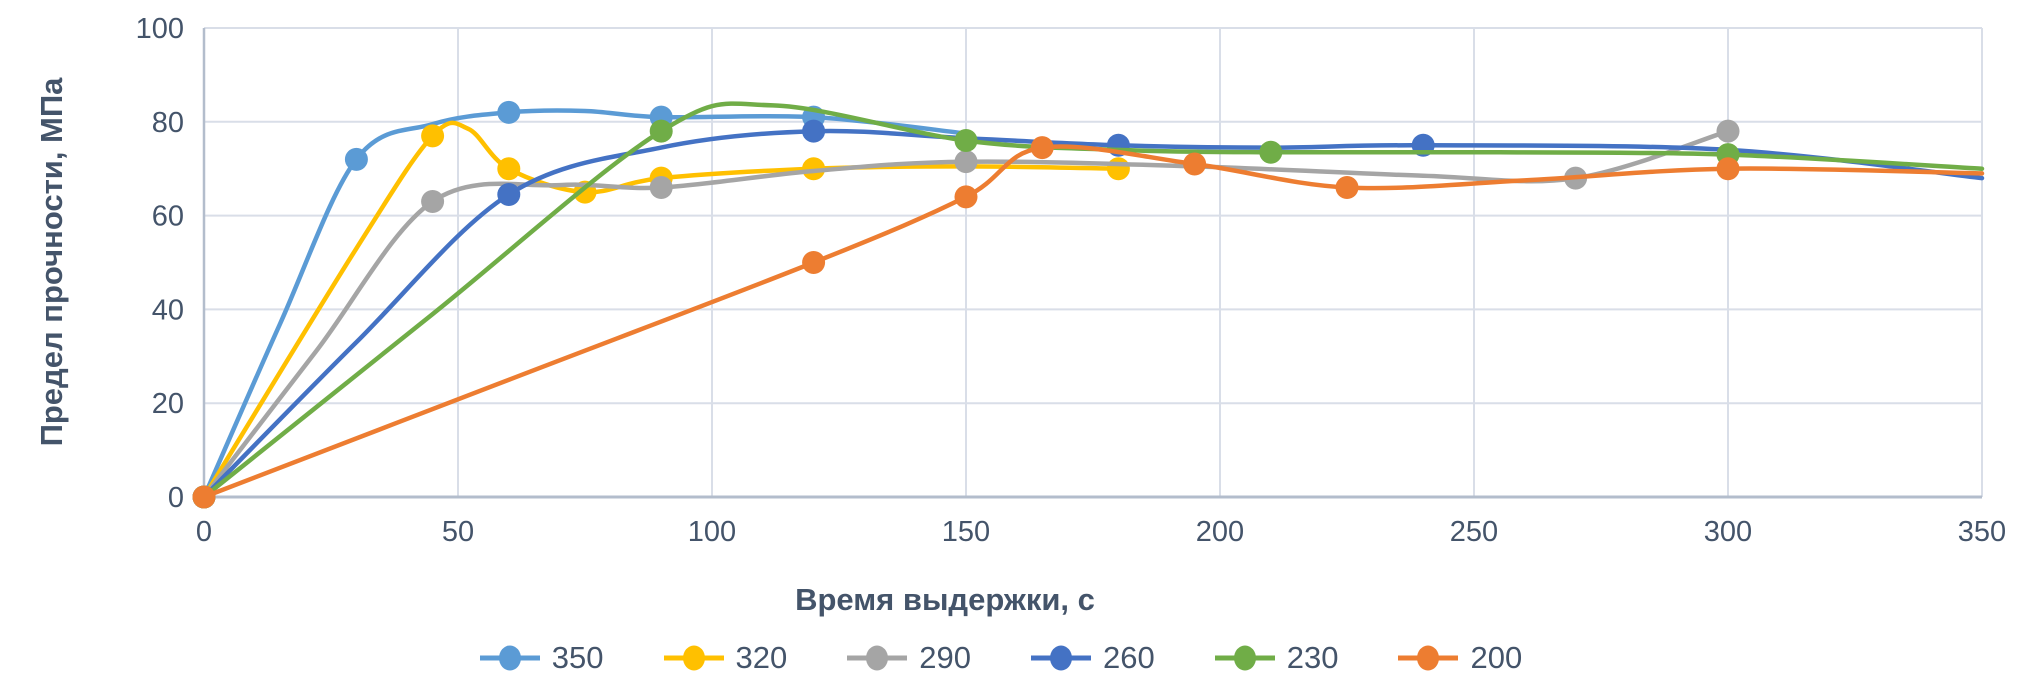  Describe the element at coordinates (176, 498) in the screenshot. I see `y-tick-label: 0` at that location.